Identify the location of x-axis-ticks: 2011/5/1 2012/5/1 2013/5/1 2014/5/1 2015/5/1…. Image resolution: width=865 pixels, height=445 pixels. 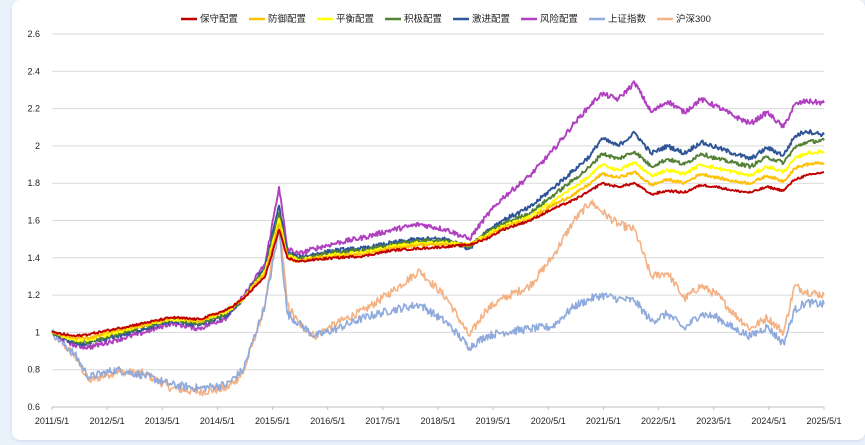
(438, 416).